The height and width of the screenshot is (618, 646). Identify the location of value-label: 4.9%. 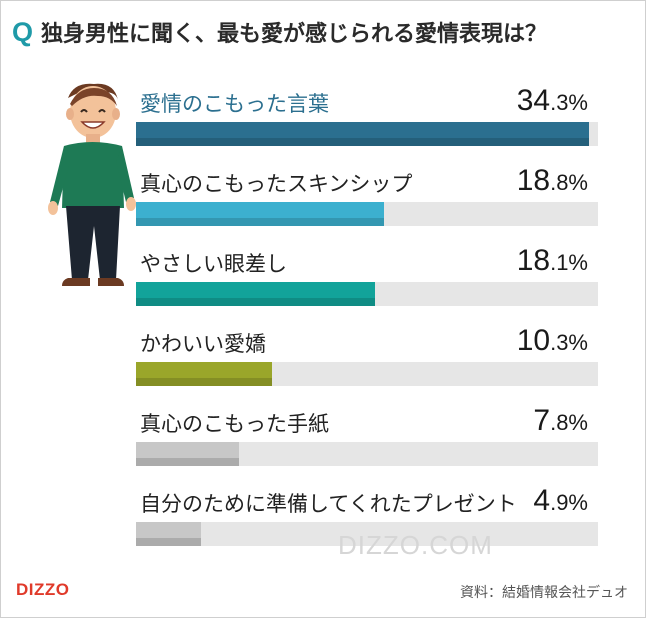
(560, 501).